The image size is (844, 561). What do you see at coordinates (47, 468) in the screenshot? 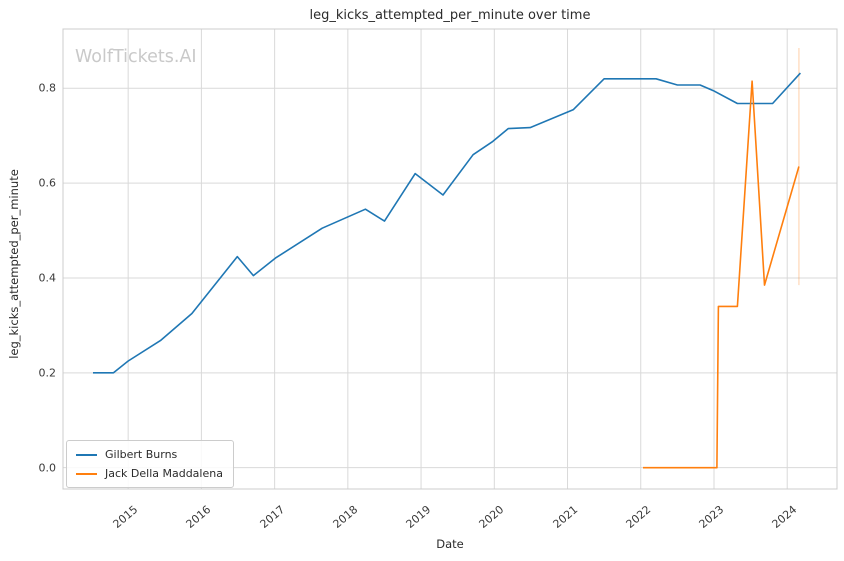
I see `y-tick-label: 0.0` at bounding box center [47, 468].